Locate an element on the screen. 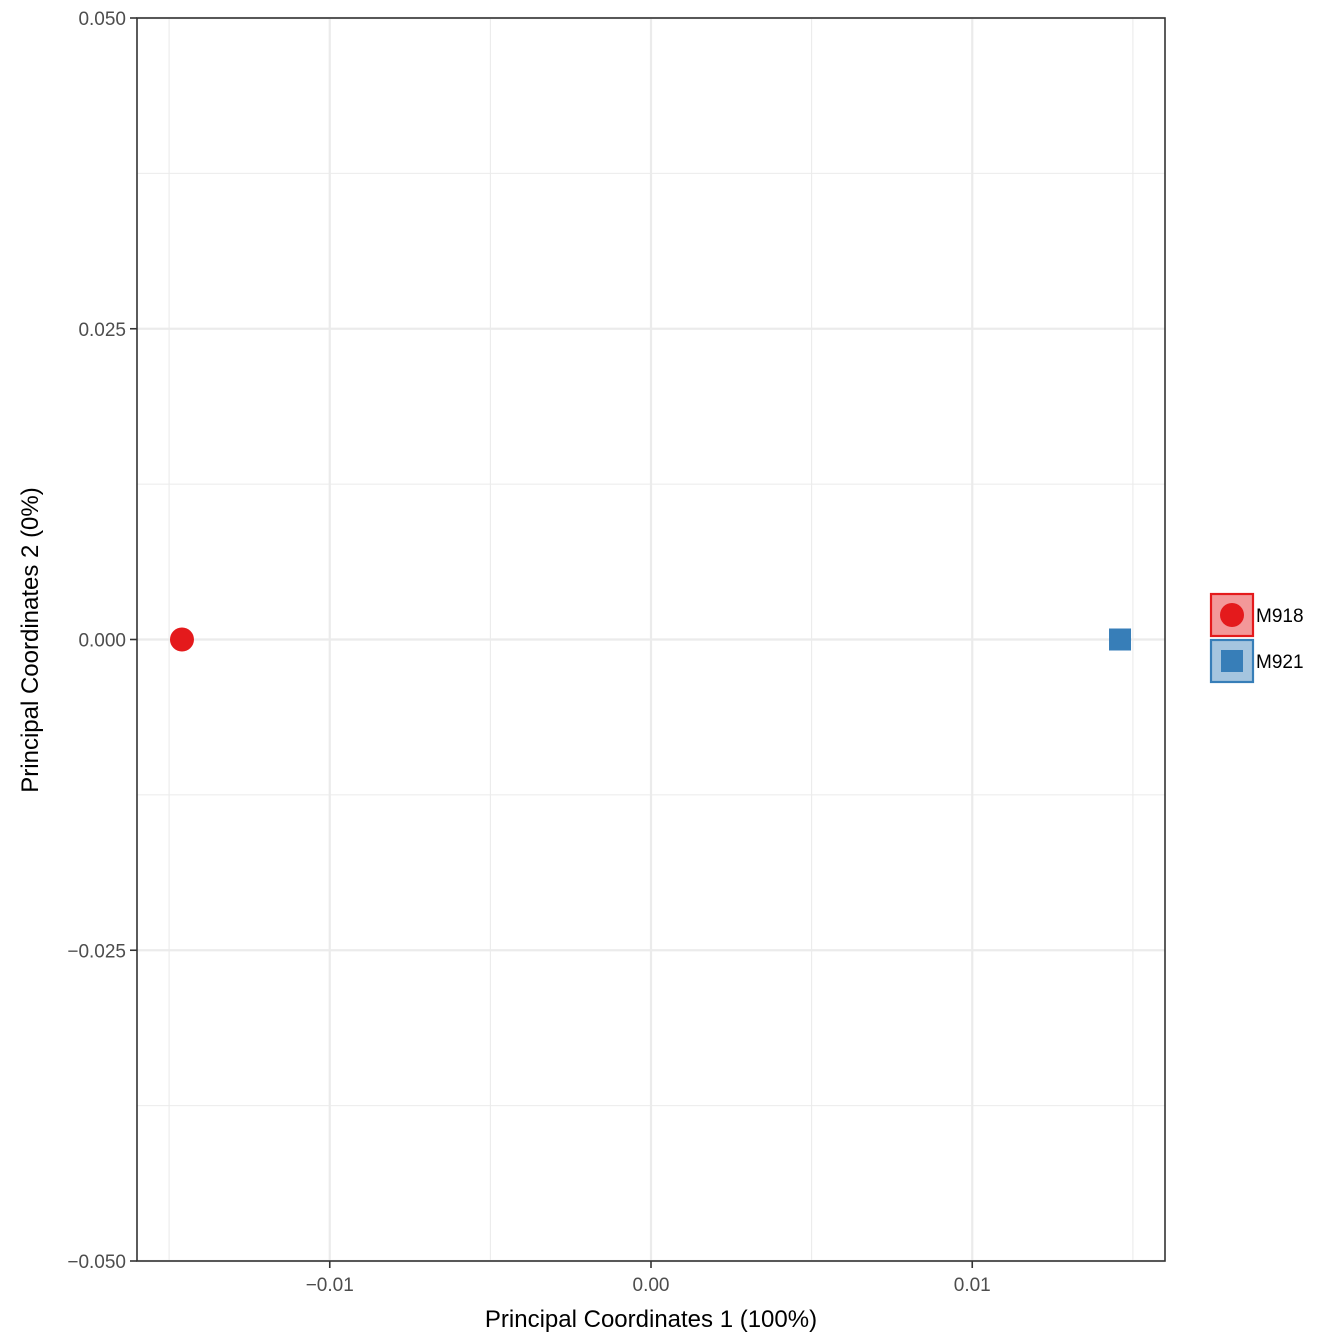 The height and width of the screenshot is (1338, 1328). y-tick-label: −0.025 is located at coordinates (96, 951).